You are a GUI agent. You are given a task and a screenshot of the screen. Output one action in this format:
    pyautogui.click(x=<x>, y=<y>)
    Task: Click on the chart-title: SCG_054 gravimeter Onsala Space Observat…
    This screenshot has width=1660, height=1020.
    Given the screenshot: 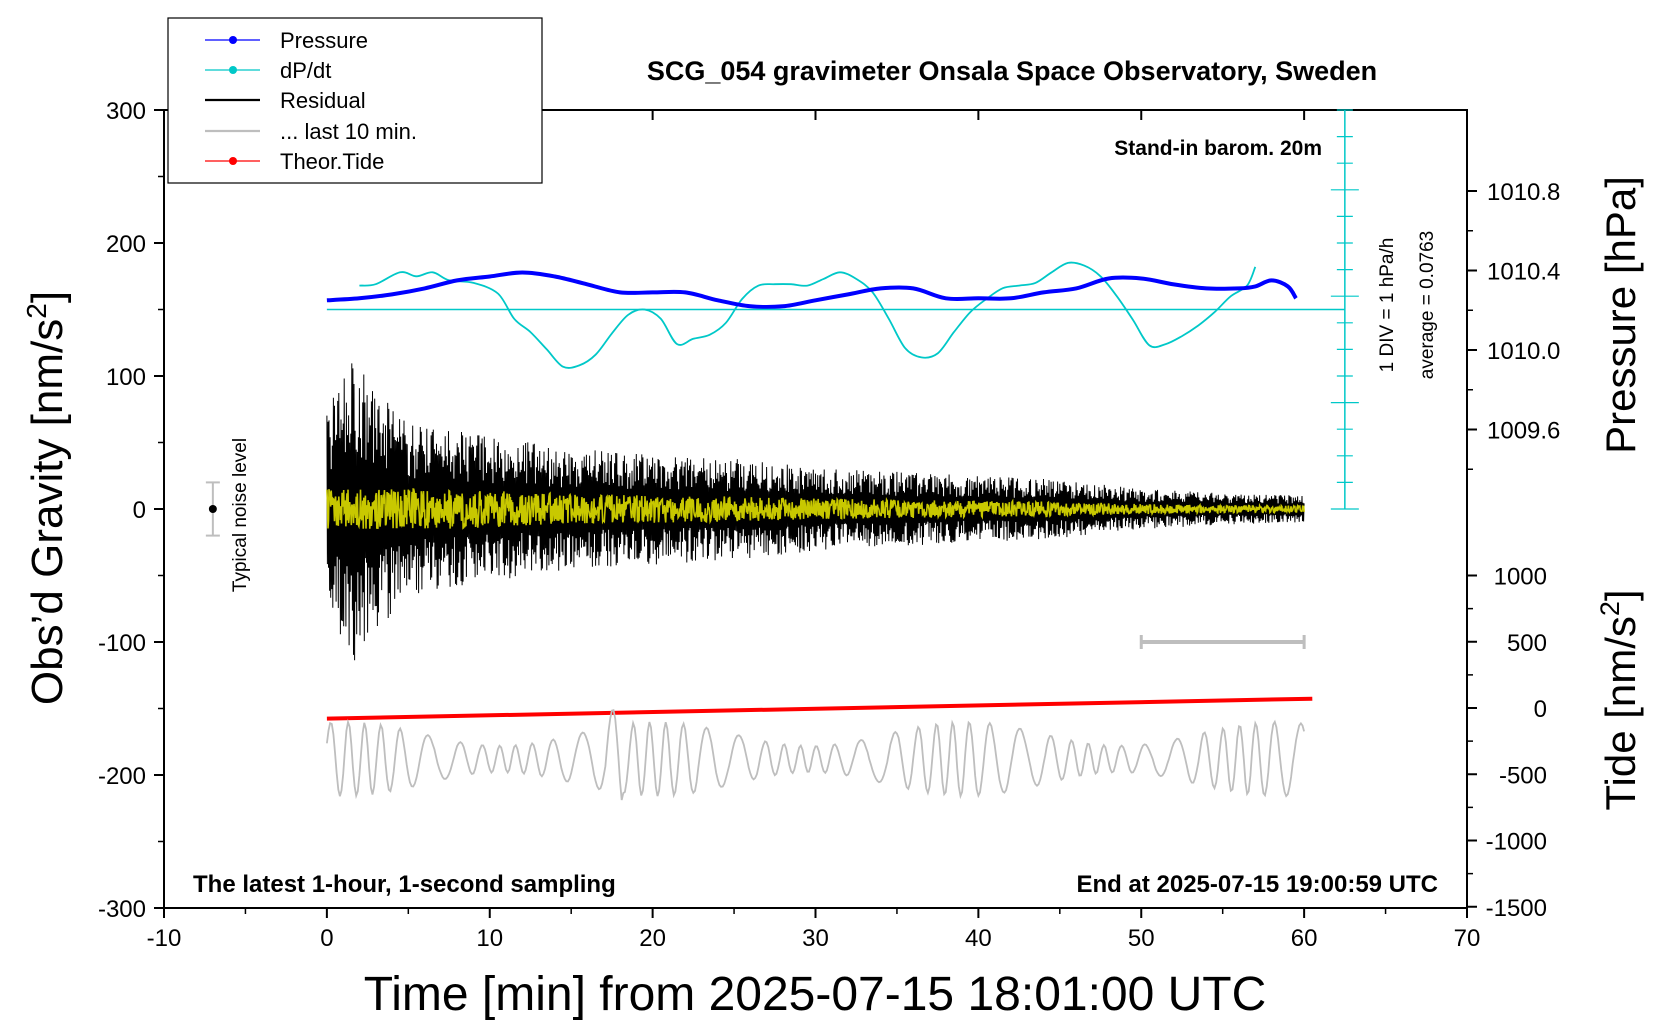 What is the action you would take?
    pyautogui.click(x=1012, y=71)
    